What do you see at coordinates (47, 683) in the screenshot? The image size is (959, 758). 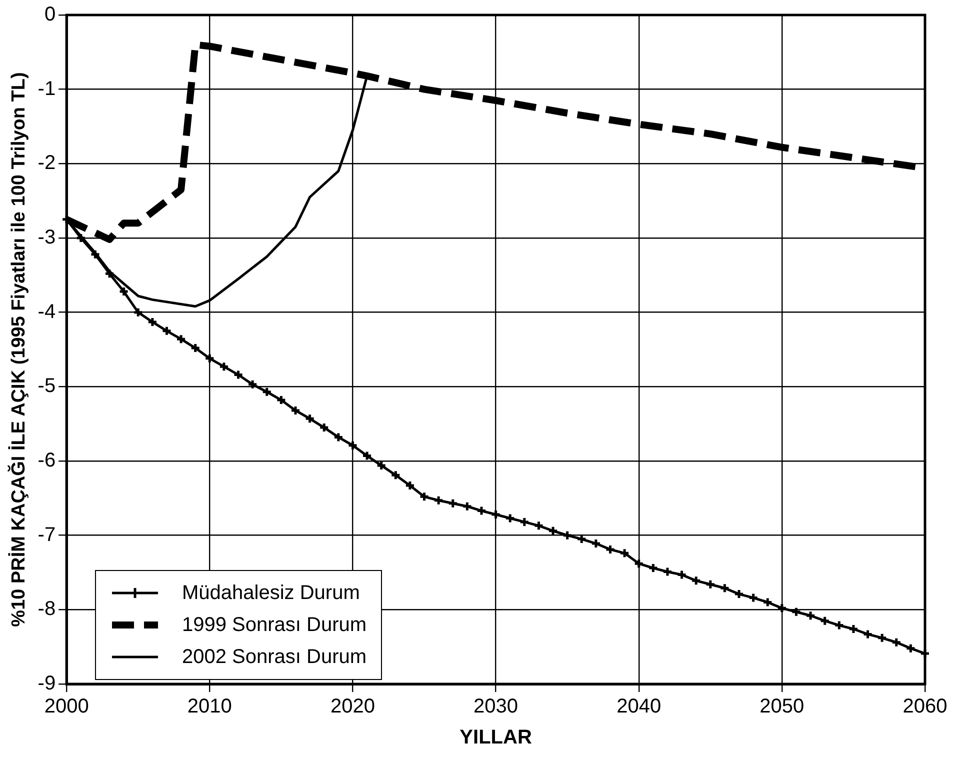 I see `y-tick-label: -9` at bounding box center [47, 683].